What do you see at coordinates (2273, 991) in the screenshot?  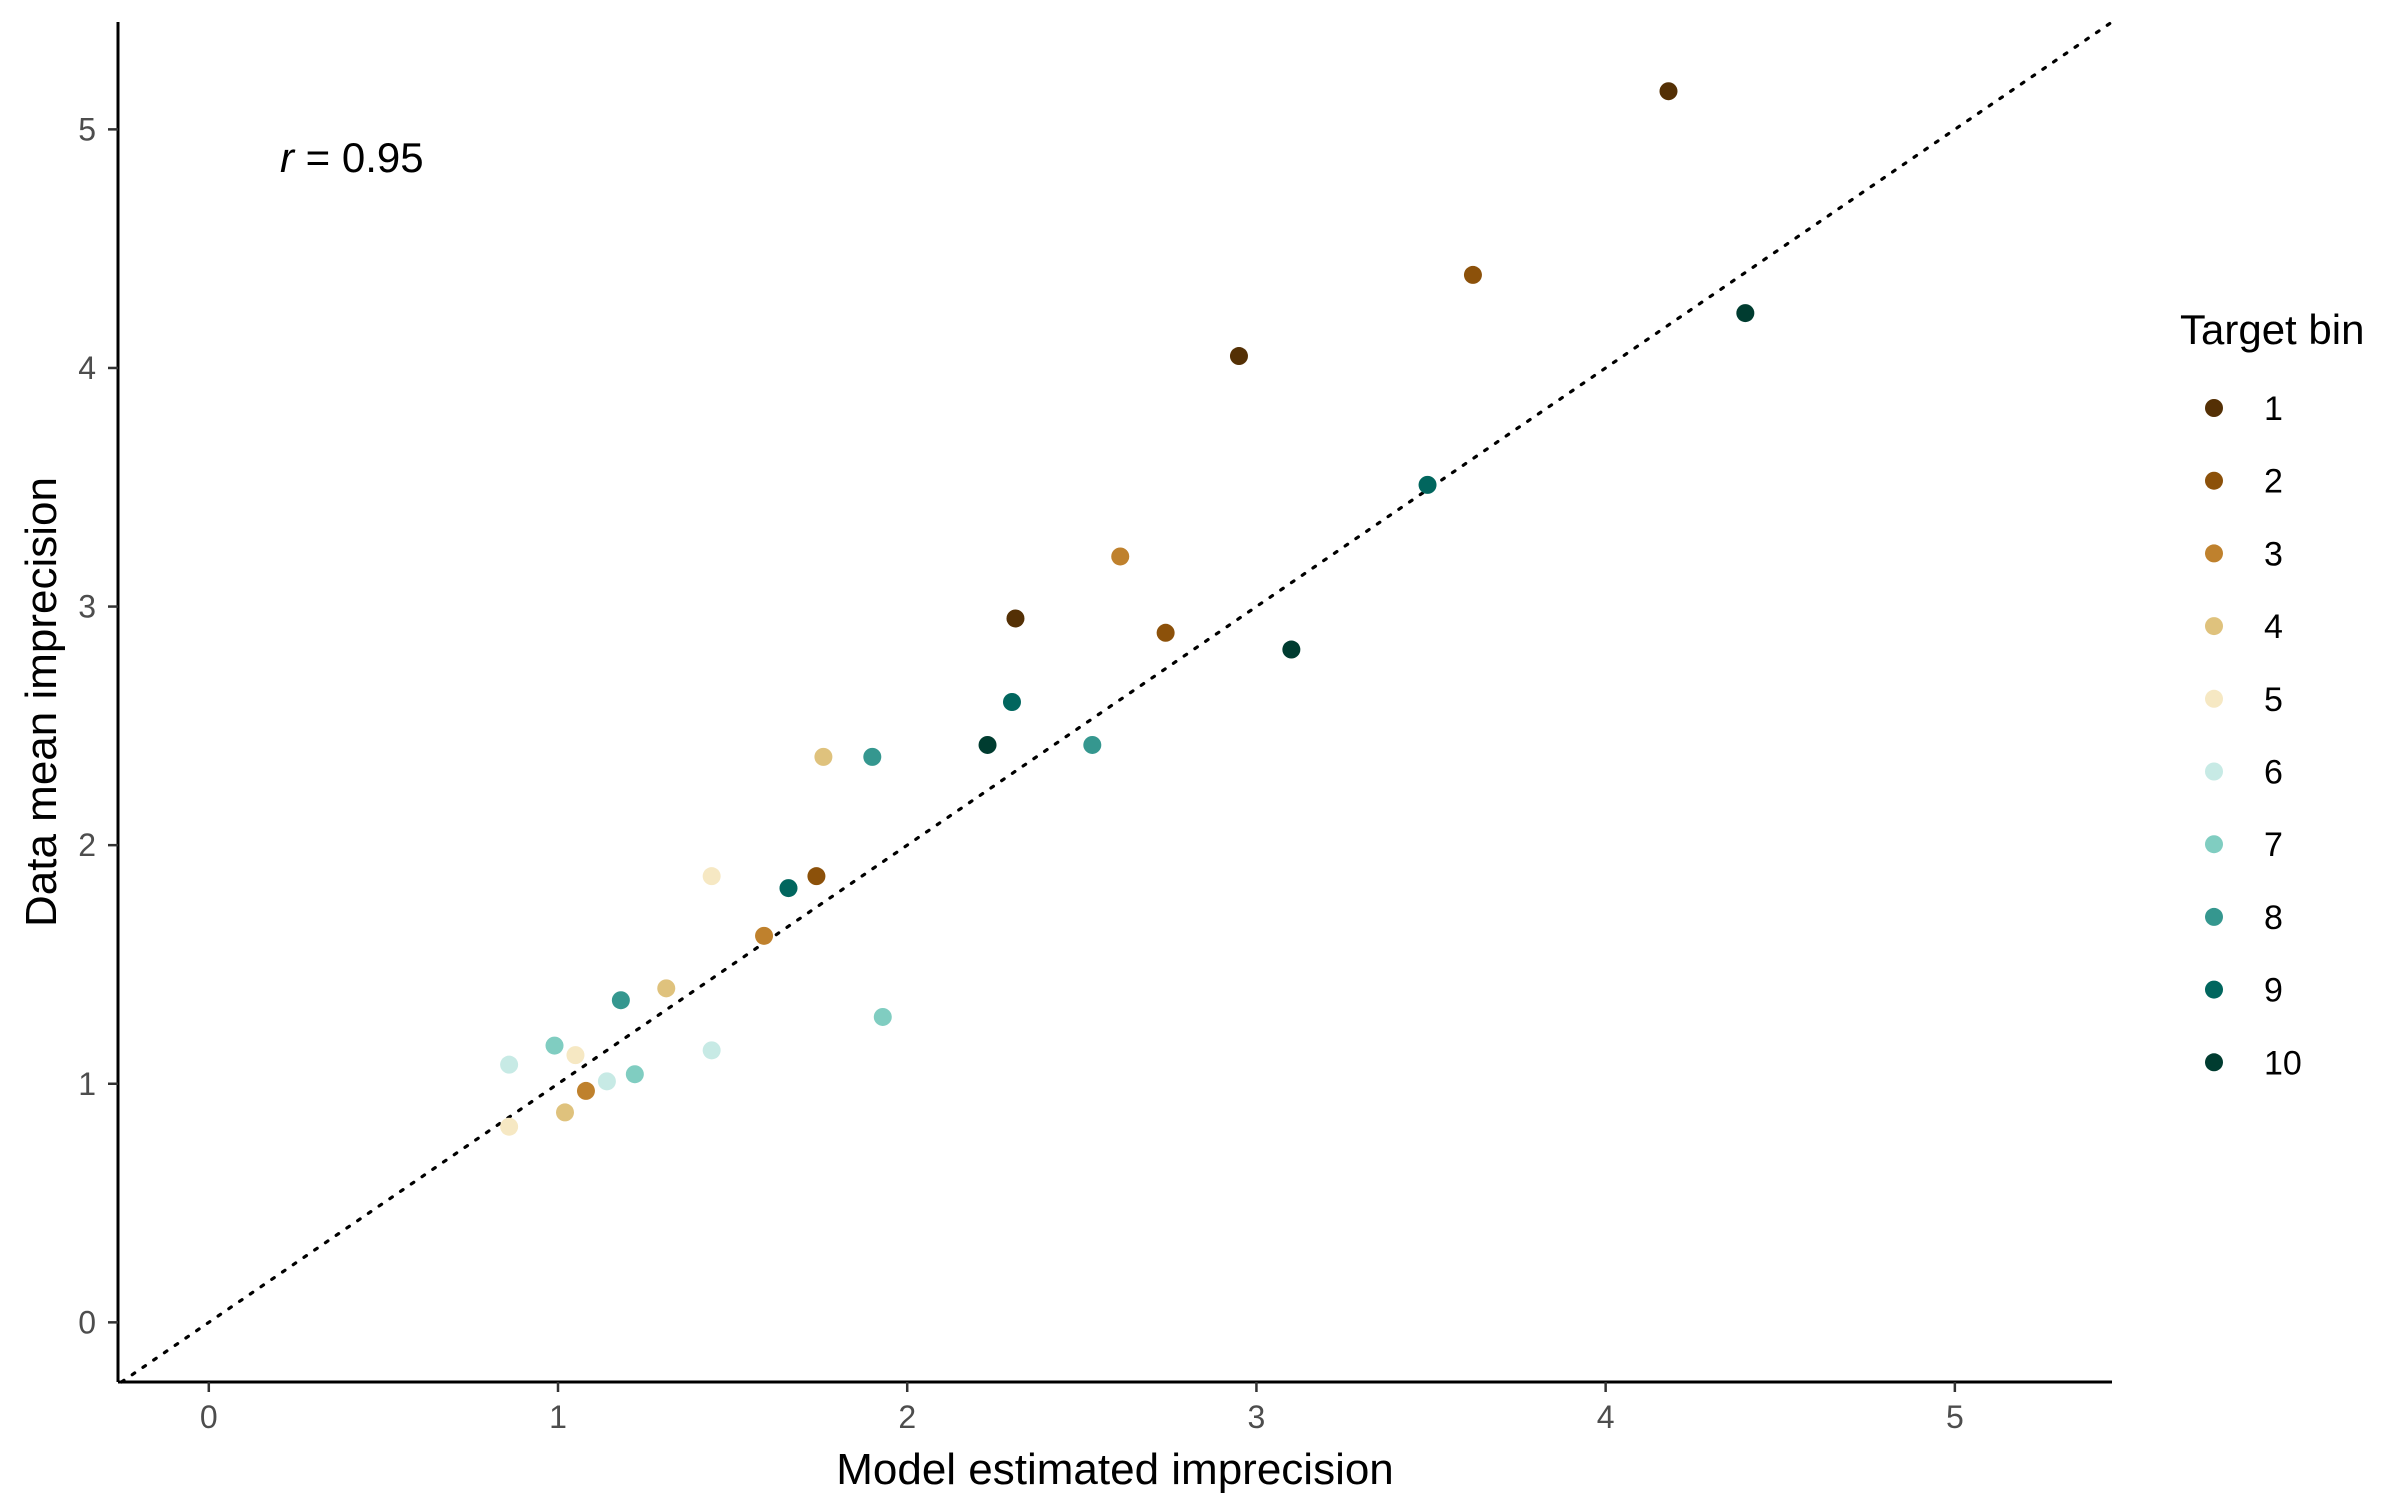 I see `legend-label: 9` at bounding box center [2273, 991].